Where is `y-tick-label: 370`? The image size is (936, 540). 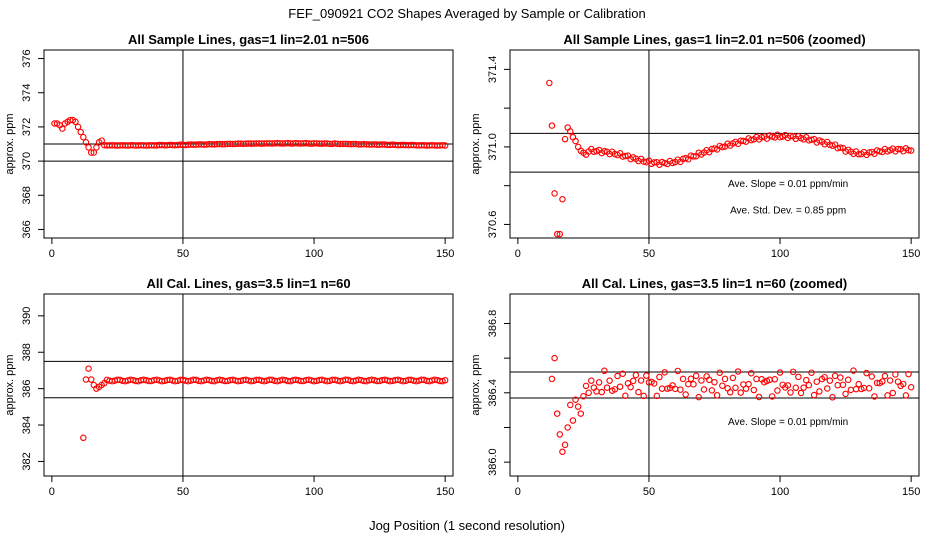
y-tick-label: 370 is located at coordinates (27, 161).